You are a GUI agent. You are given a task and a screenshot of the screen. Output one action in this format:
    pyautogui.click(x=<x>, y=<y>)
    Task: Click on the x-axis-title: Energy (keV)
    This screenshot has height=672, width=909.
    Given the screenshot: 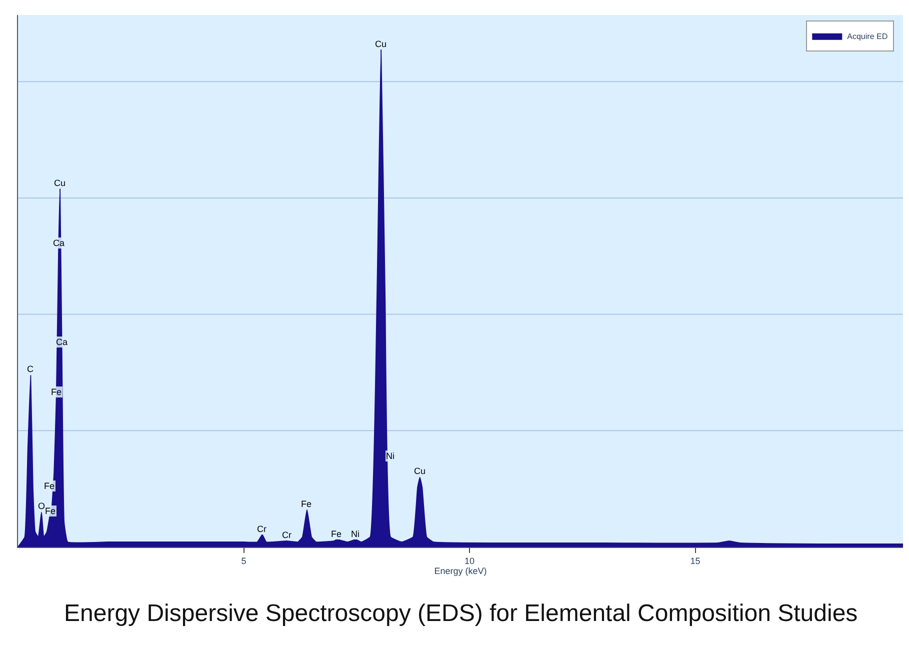 What is the action you would take?
    pyautogui.click(x=460, y=571)
    